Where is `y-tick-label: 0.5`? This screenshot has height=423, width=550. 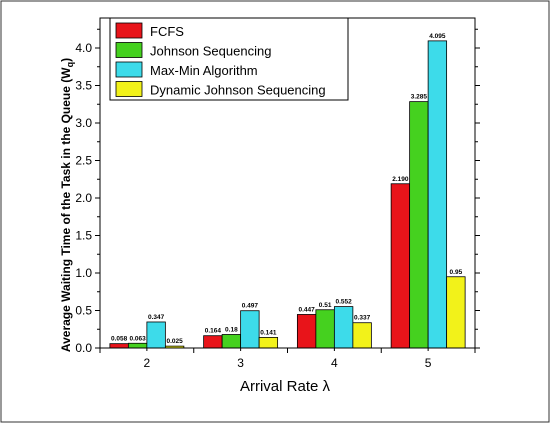
y-tick-label: 0.5 is located at coordinates (83, 311).